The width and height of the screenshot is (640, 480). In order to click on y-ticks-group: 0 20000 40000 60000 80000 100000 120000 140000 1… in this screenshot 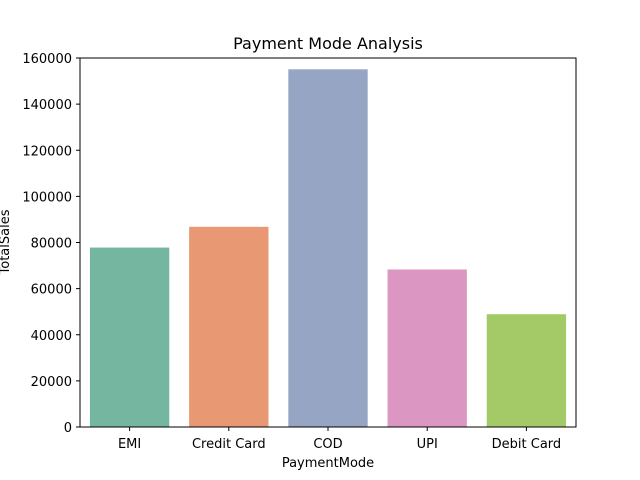, I will do `click(51, 244)`.